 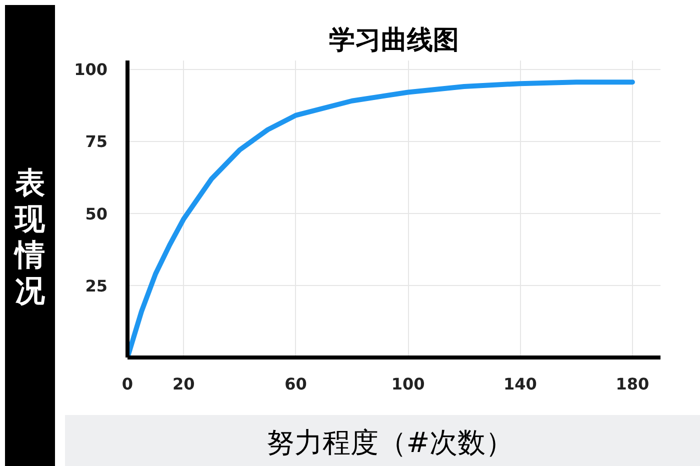 What do you see at coordinates (128, 384) in the screenshot?
I see `x-tick-label: 0` at bounding box center [128, 384].